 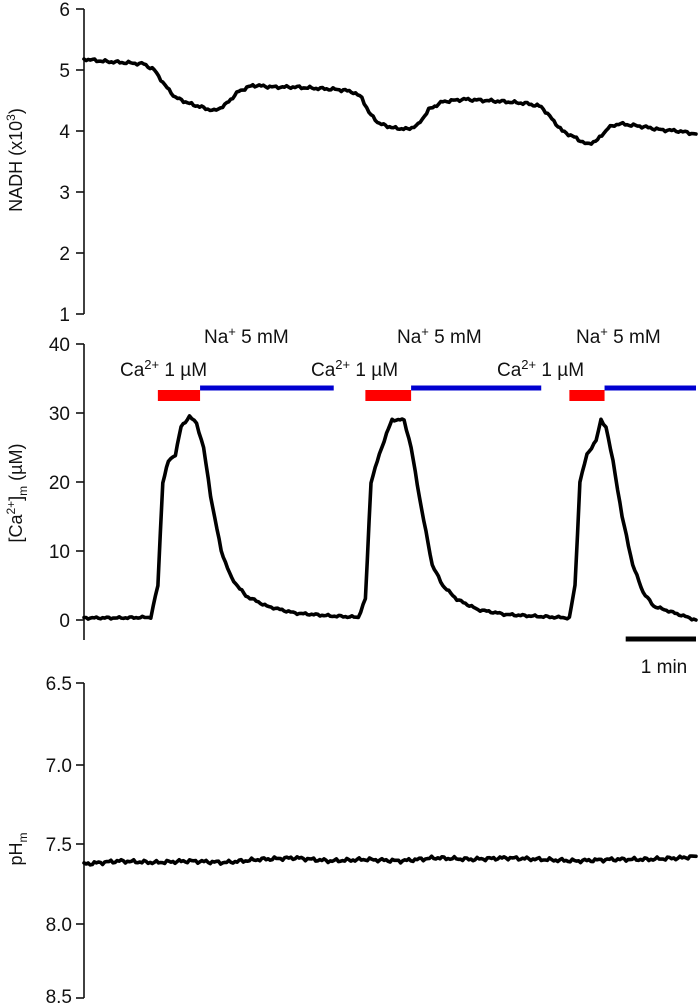 I want to click on ph-tick-label: 8.5, so click(x=59, y=996).